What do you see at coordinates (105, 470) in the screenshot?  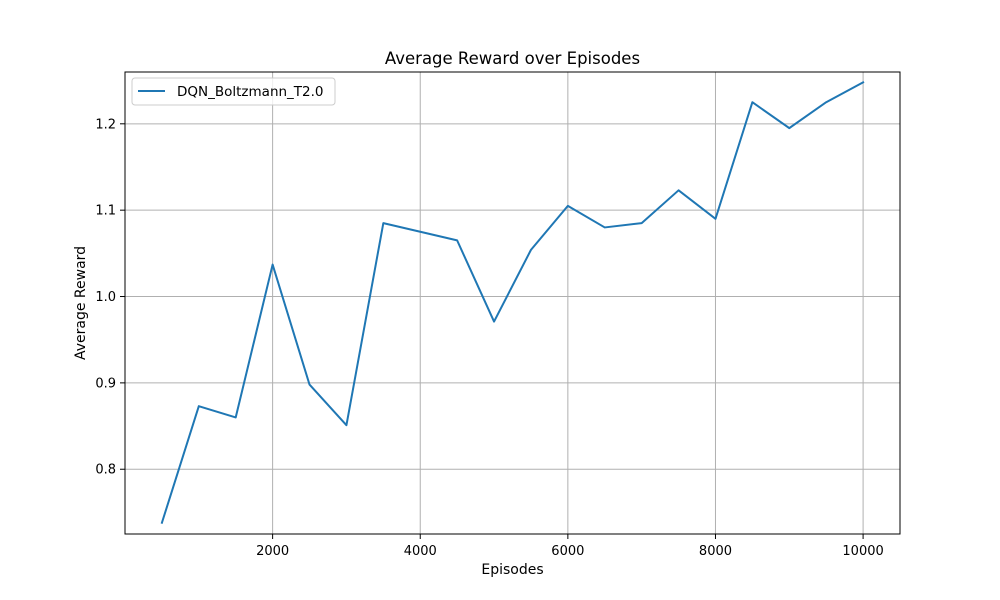 I see `y-tick-label: 0.8` at bounding box center [105, 470].